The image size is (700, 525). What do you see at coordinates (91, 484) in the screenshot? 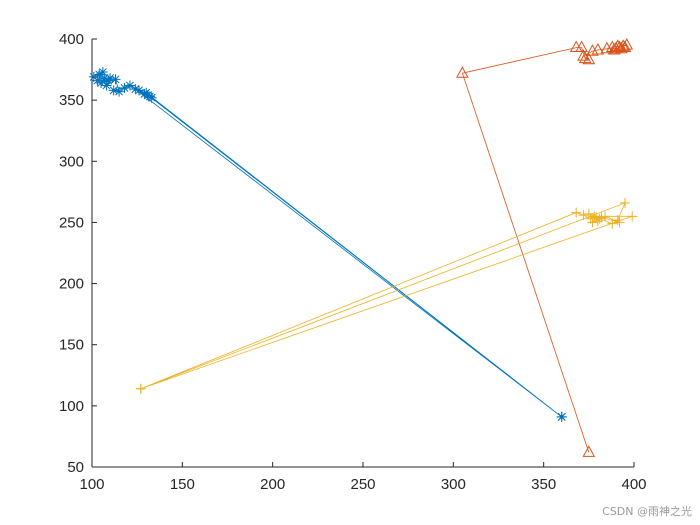
I see `x-tick-label: 100` at bounding box center [91, 484].